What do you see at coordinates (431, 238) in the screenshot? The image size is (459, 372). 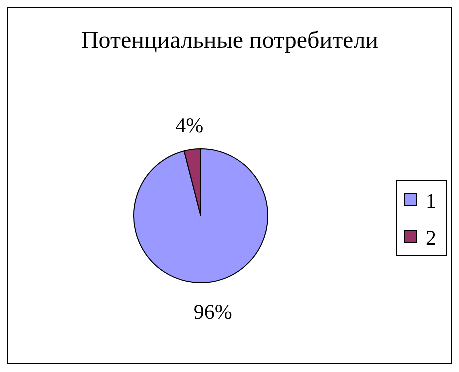 I see `legend-label: 2` at bounding box center [431, 238].